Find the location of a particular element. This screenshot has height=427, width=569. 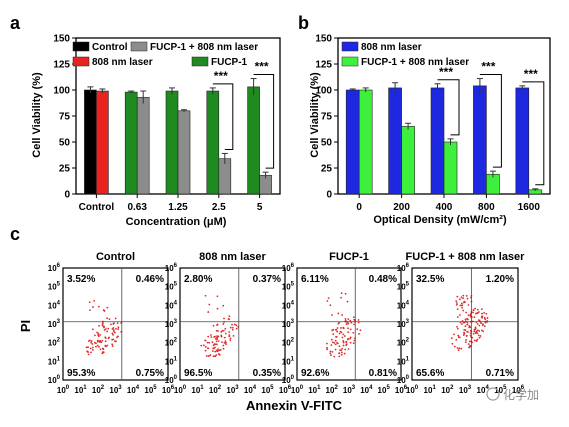

x-tick-exponent: 2 is located at coordinates (103, 388).